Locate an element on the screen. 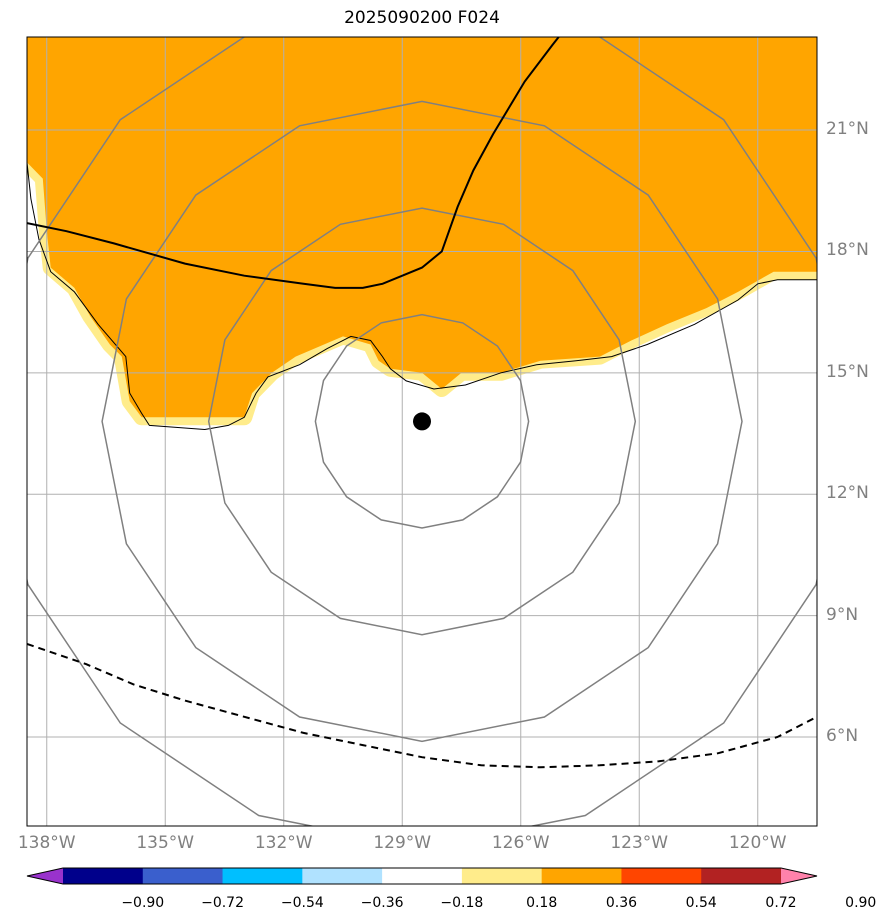 The image size is (888, 924). colorbar-label: −0.90 is located at coordinates (143, 903).